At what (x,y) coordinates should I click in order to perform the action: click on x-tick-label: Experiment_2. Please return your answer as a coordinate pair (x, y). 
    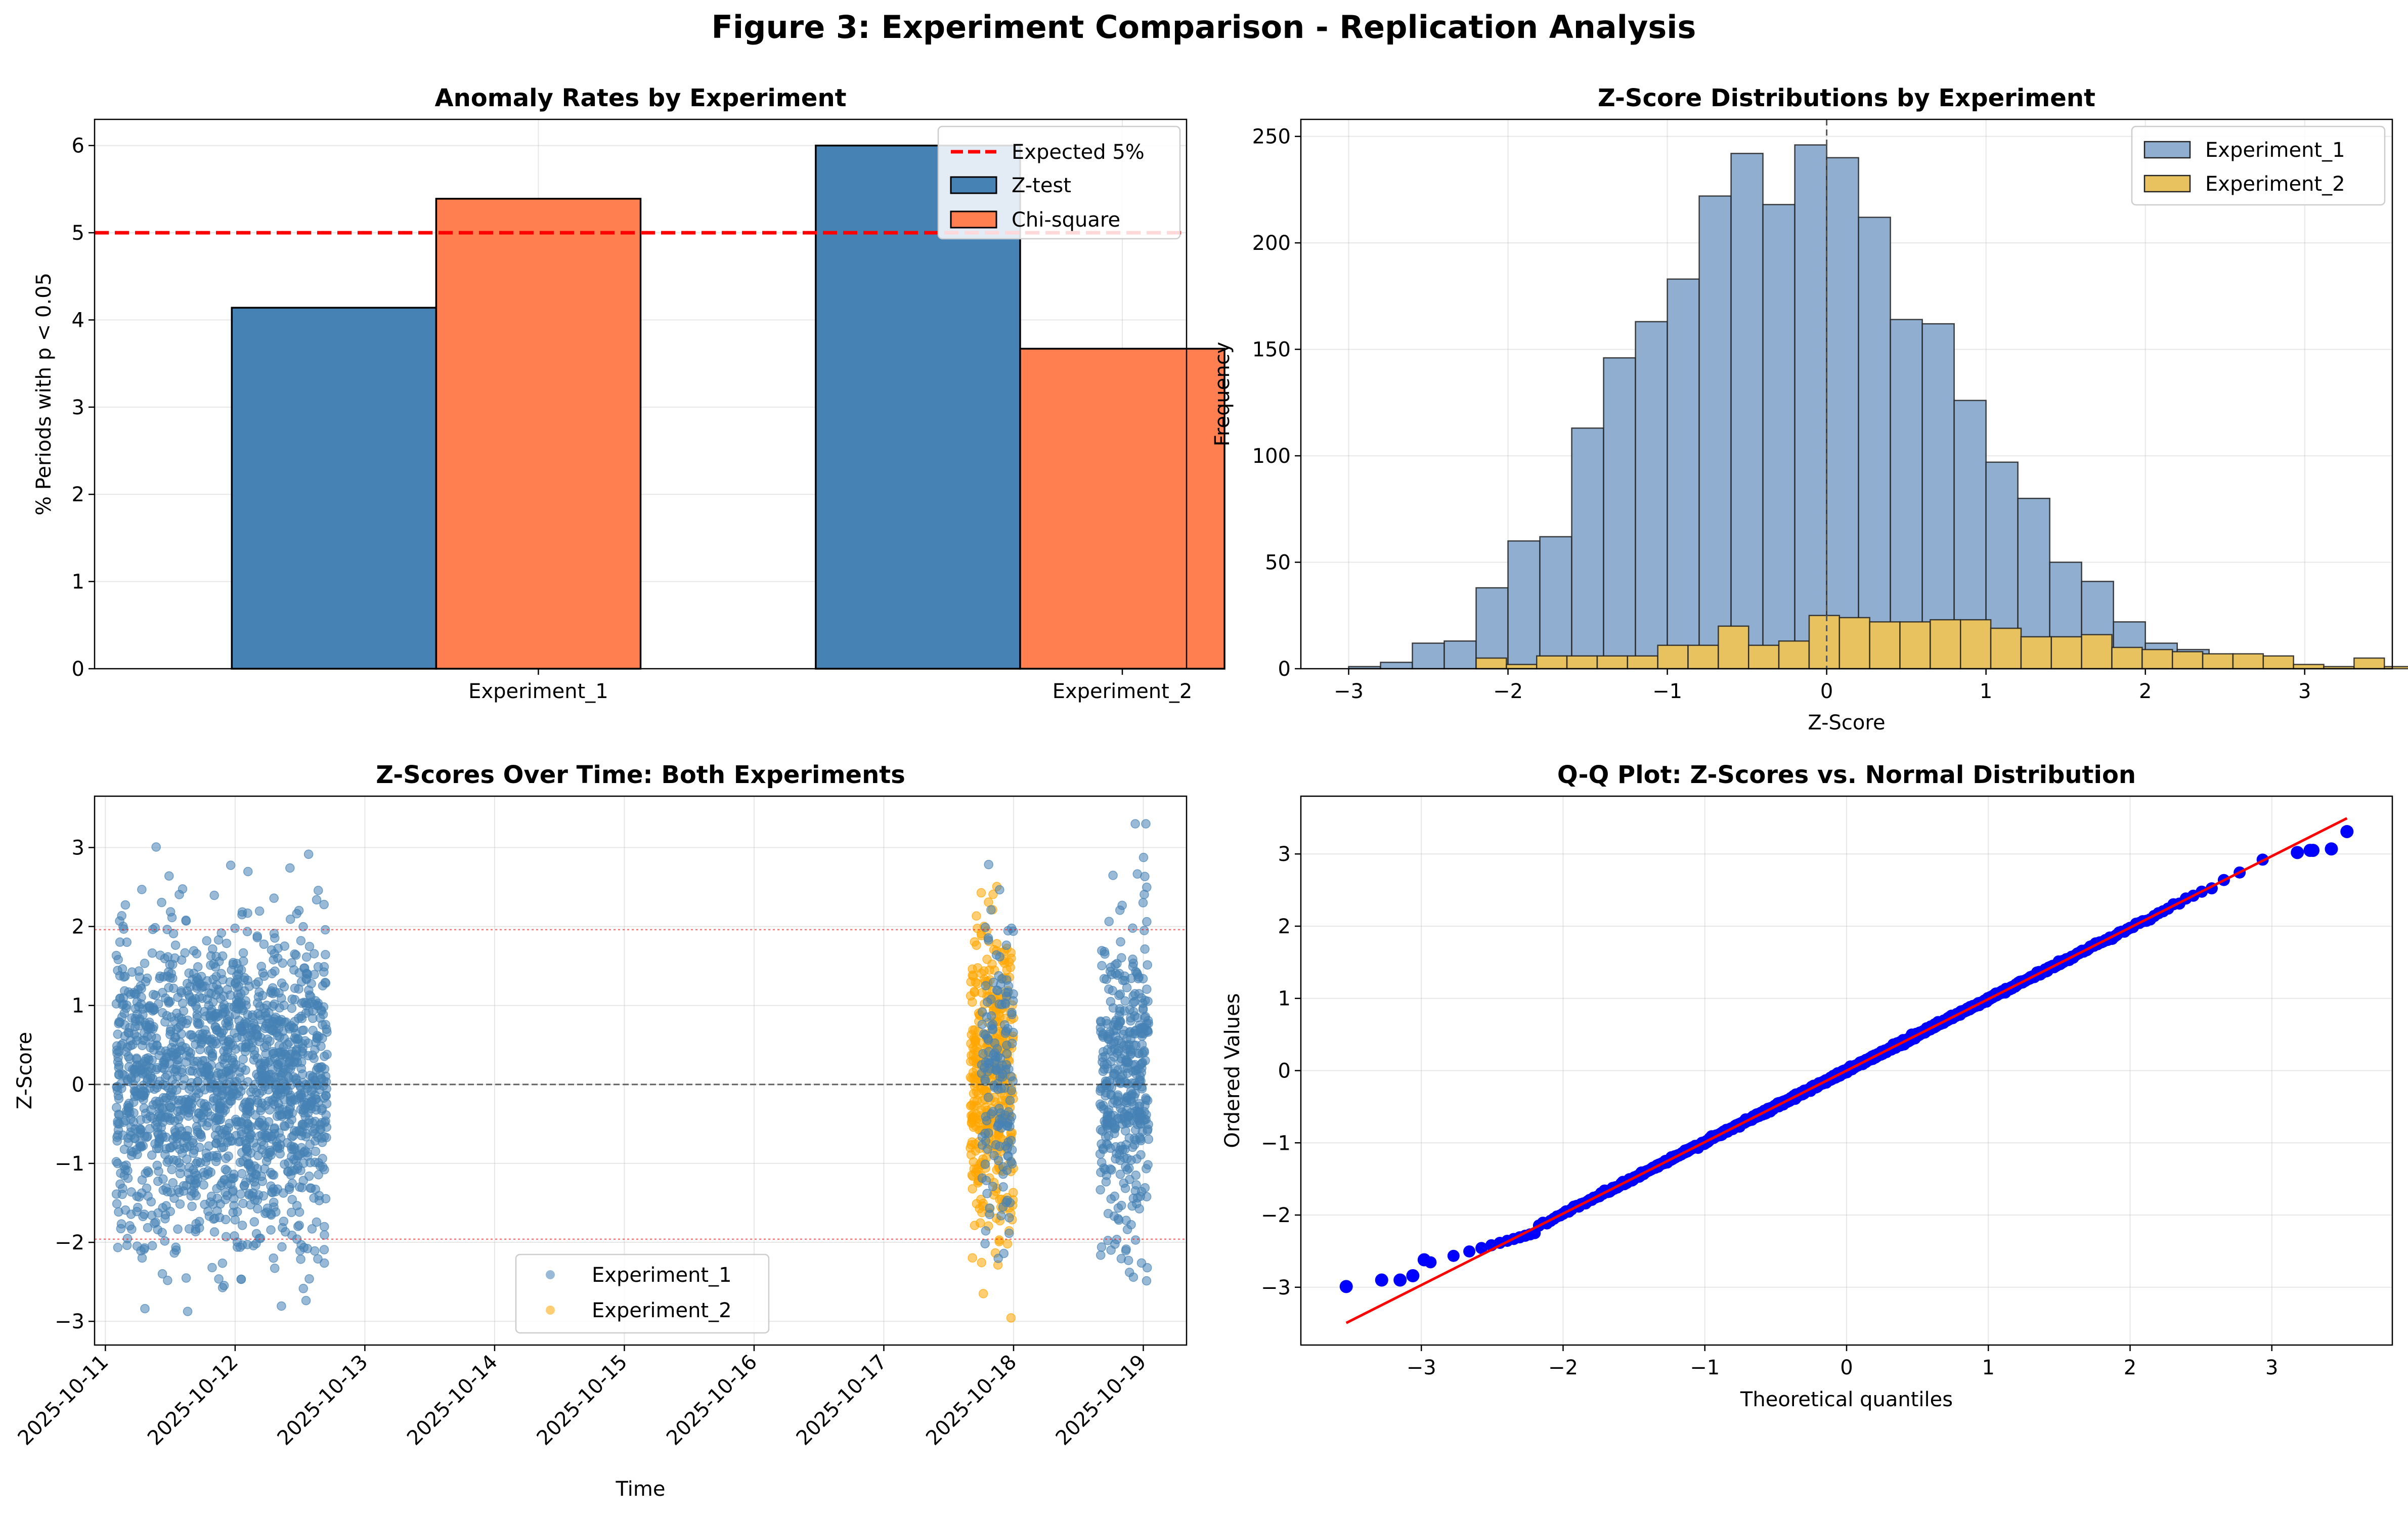
    Looking at the image, I should click on (1123, 692).